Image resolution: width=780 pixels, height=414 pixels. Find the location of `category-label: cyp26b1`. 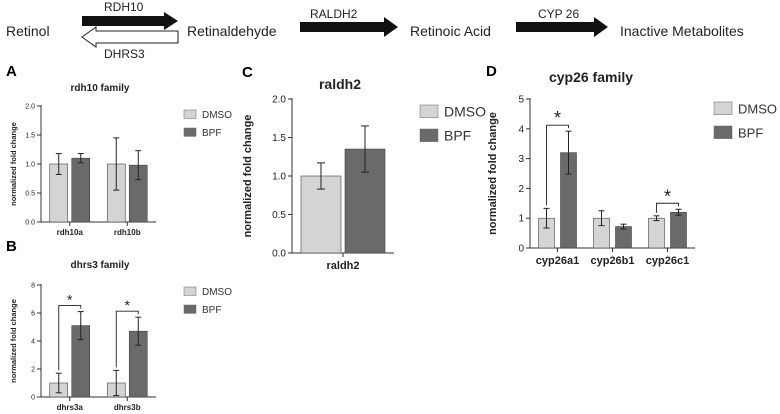

category-label: cyp26b1 is located at coordinates (612, 261).